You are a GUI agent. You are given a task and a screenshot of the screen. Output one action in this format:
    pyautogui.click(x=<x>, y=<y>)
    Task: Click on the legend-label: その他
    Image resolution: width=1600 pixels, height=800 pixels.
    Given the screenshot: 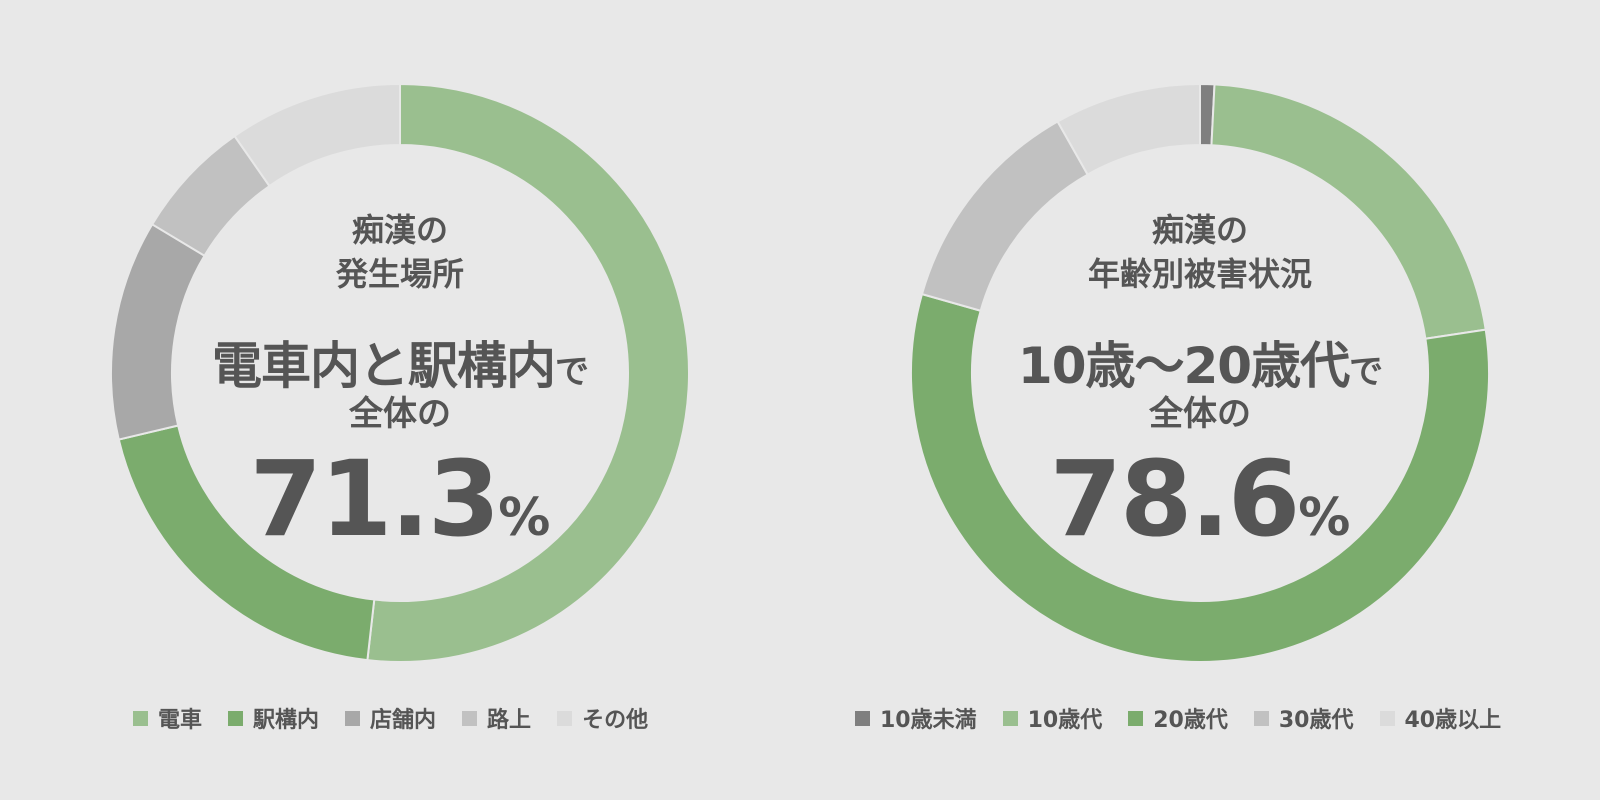 What is the action you would take?
    pyautogui.click(x=615, y=720)
    